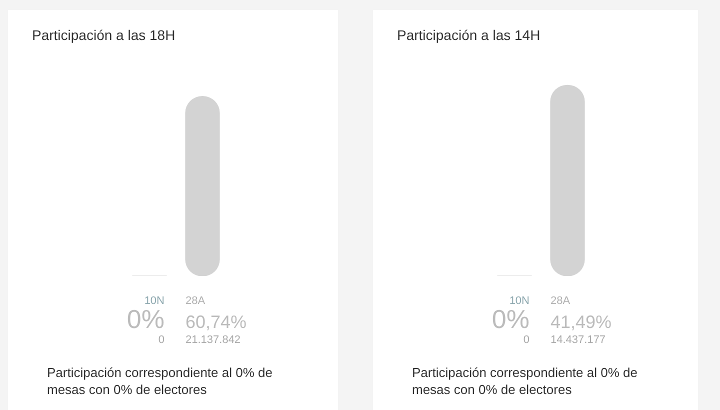  Describe the element at coordinates (578, 340) in the screenshot. I see `text: 14.437.177` at that location.